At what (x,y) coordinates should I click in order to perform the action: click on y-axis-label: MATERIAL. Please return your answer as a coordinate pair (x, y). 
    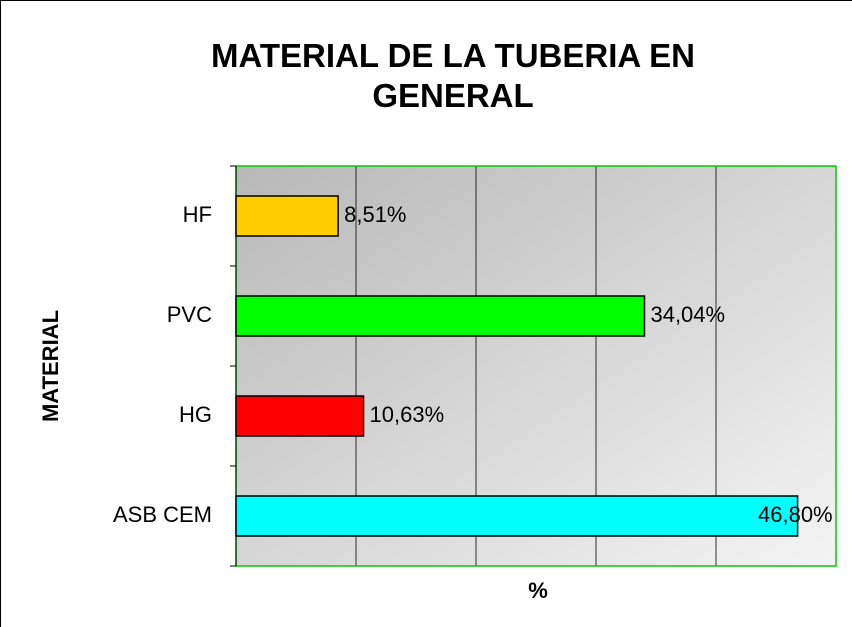
    Looking at the image, I should click on (50, 366).